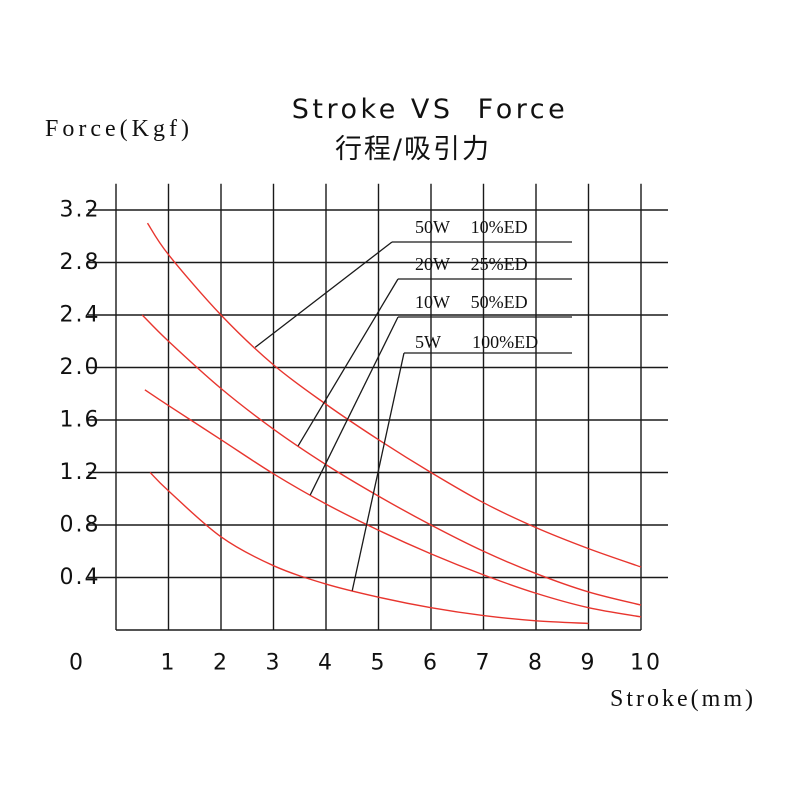 Image resolution: width=800 pixels, height=800 pixels. I want to click on series-label: 10W 50%ED, so click(471, 302).